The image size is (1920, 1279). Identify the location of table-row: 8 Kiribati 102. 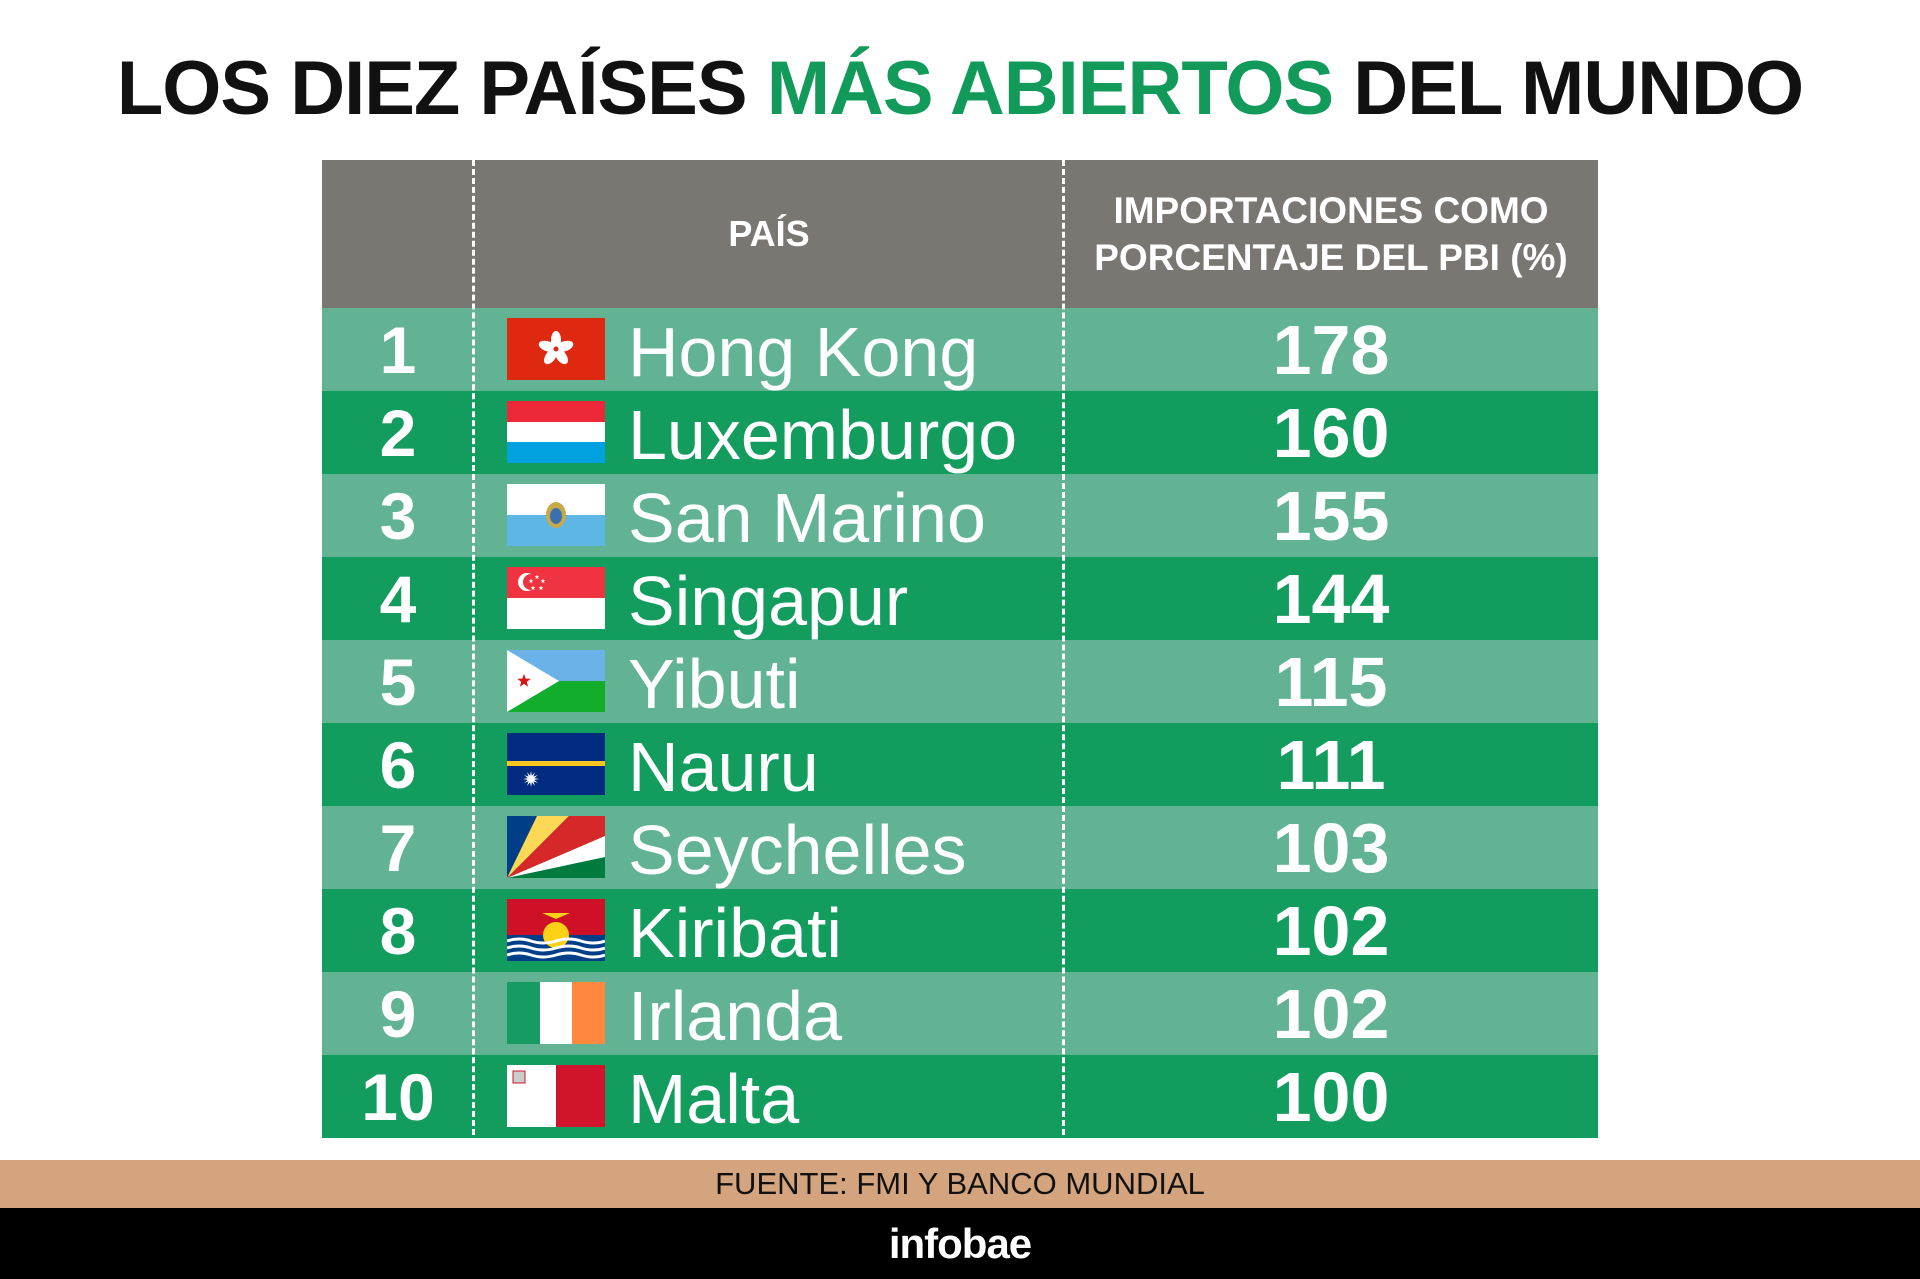
(960, 930).